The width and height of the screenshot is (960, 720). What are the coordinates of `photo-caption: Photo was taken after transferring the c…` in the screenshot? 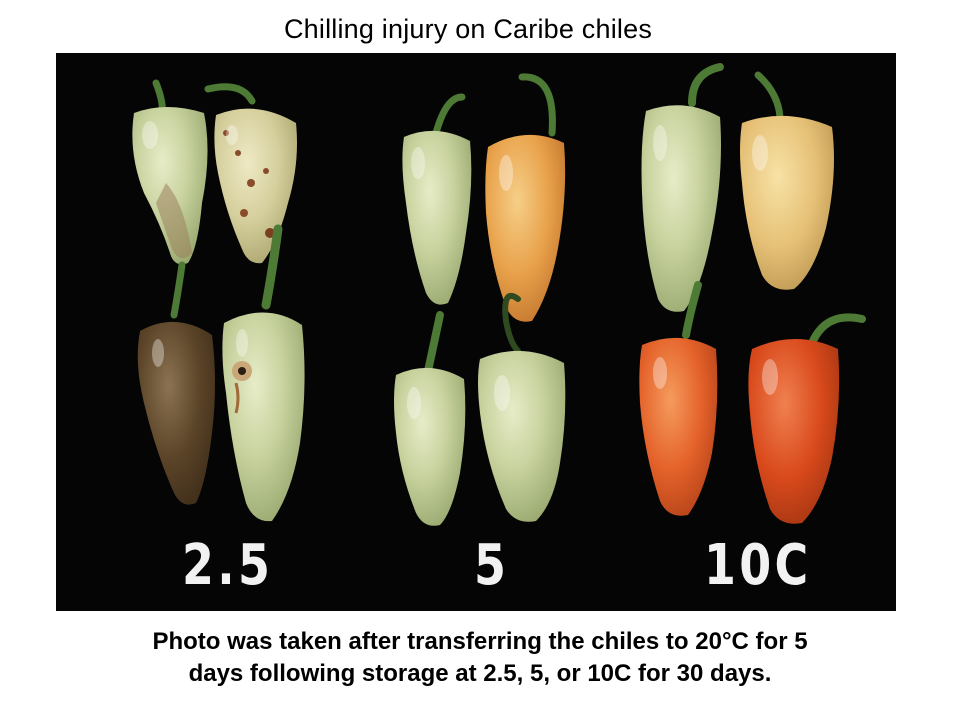 It's located at (480, 658).